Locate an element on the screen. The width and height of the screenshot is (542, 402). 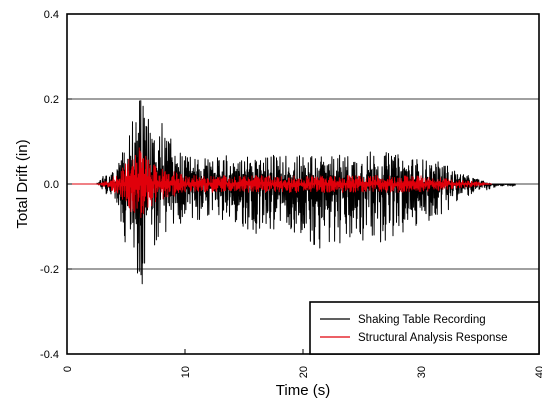
y-tick-label: 0.4 is located at coordinates (51, 15).